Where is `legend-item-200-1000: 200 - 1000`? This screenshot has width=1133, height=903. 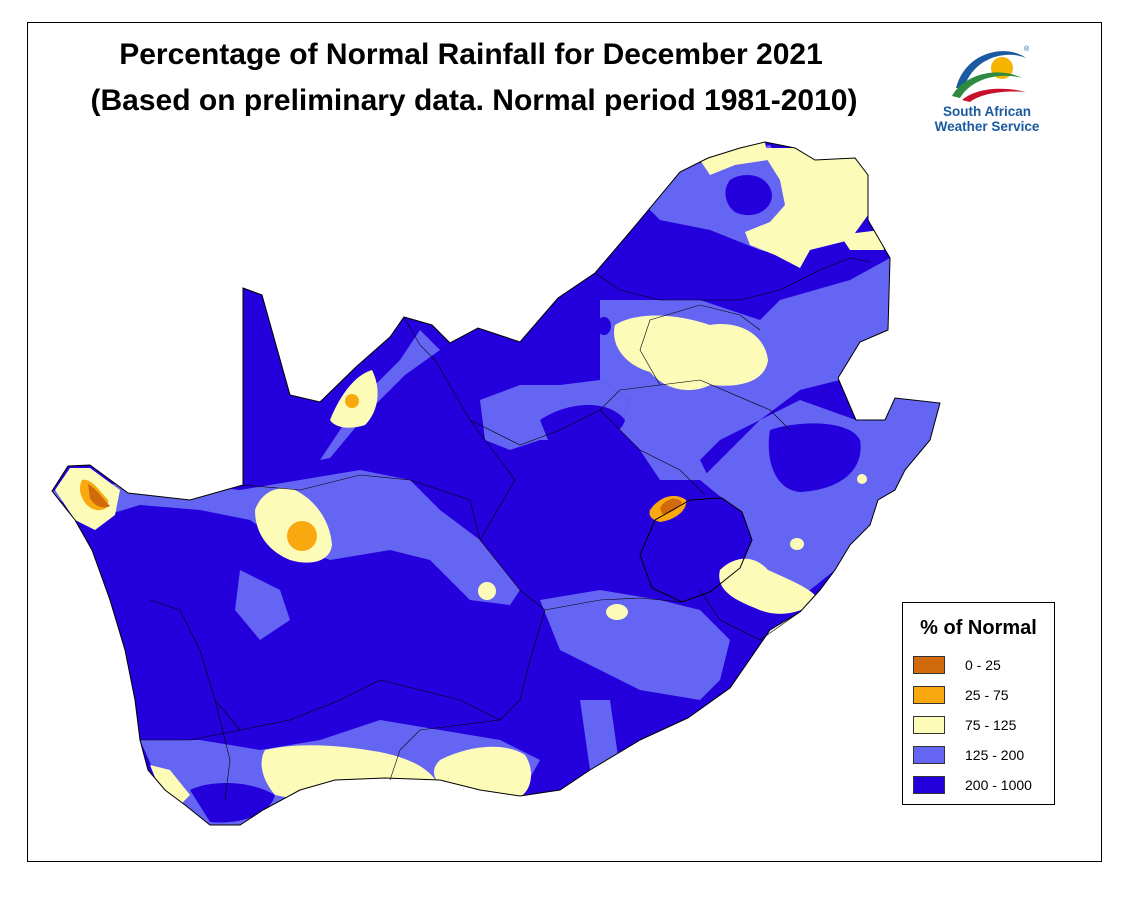
legend-item-200-1000: 200 - 1000 is located at coordinates (972, 785).